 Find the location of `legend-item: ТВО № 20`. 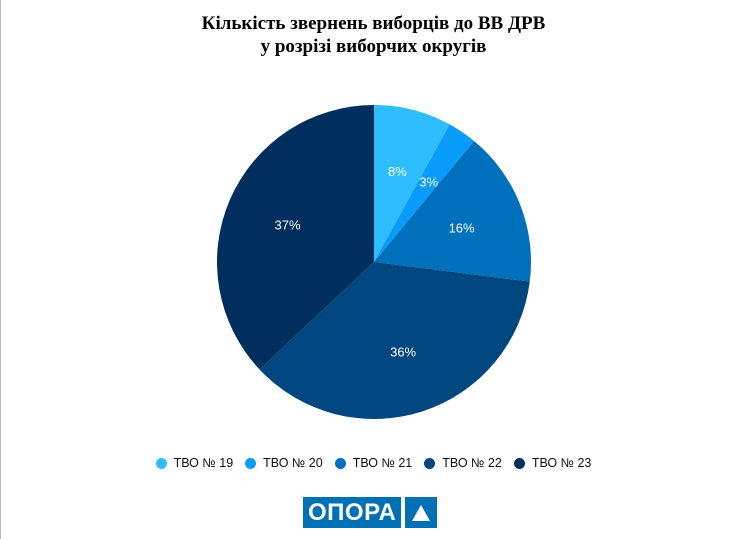

legend-item: ТВО № 20 is located at coordinates (284, 463).